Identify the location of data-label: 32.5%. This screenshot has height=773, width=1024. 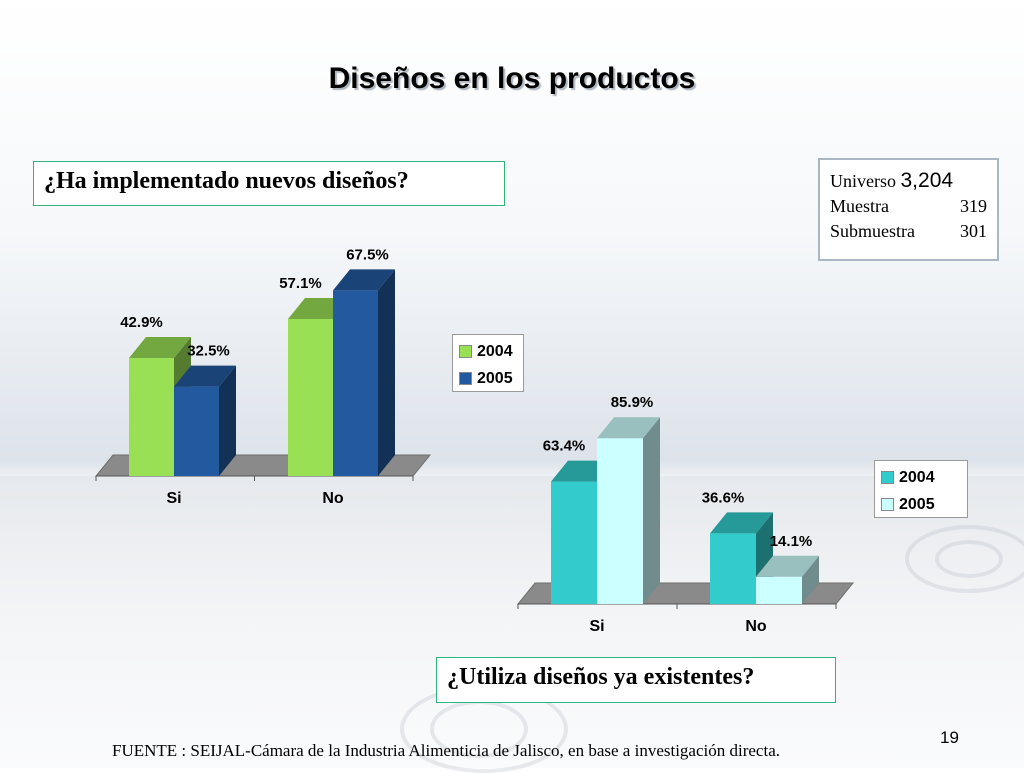
(208, 351).